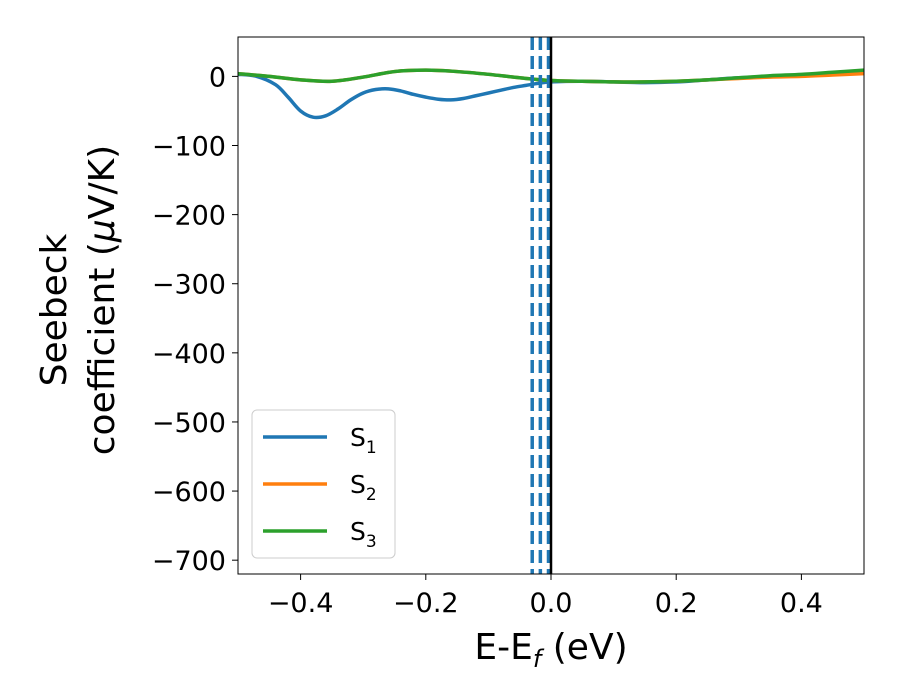  Describe the element at coordinates (426, 603) in the screenshot. I see `x-tick-label: −0.2` at that location.